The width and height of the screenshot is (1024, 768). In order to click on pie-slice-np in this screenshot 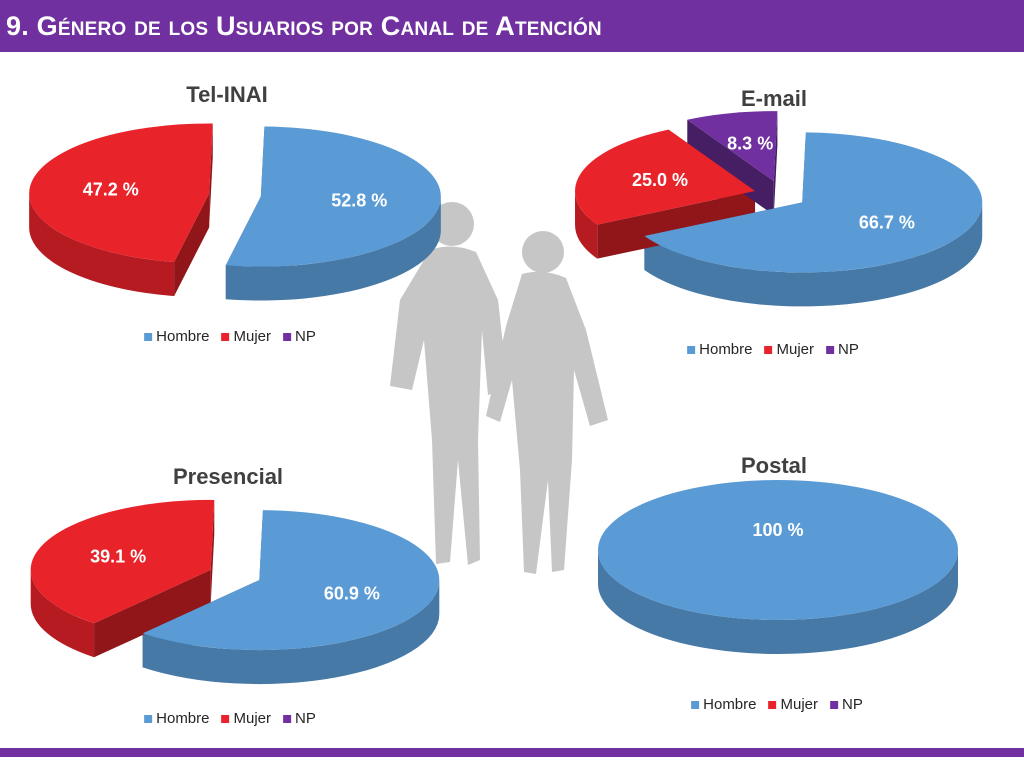, I will do `click(732, 146)`.